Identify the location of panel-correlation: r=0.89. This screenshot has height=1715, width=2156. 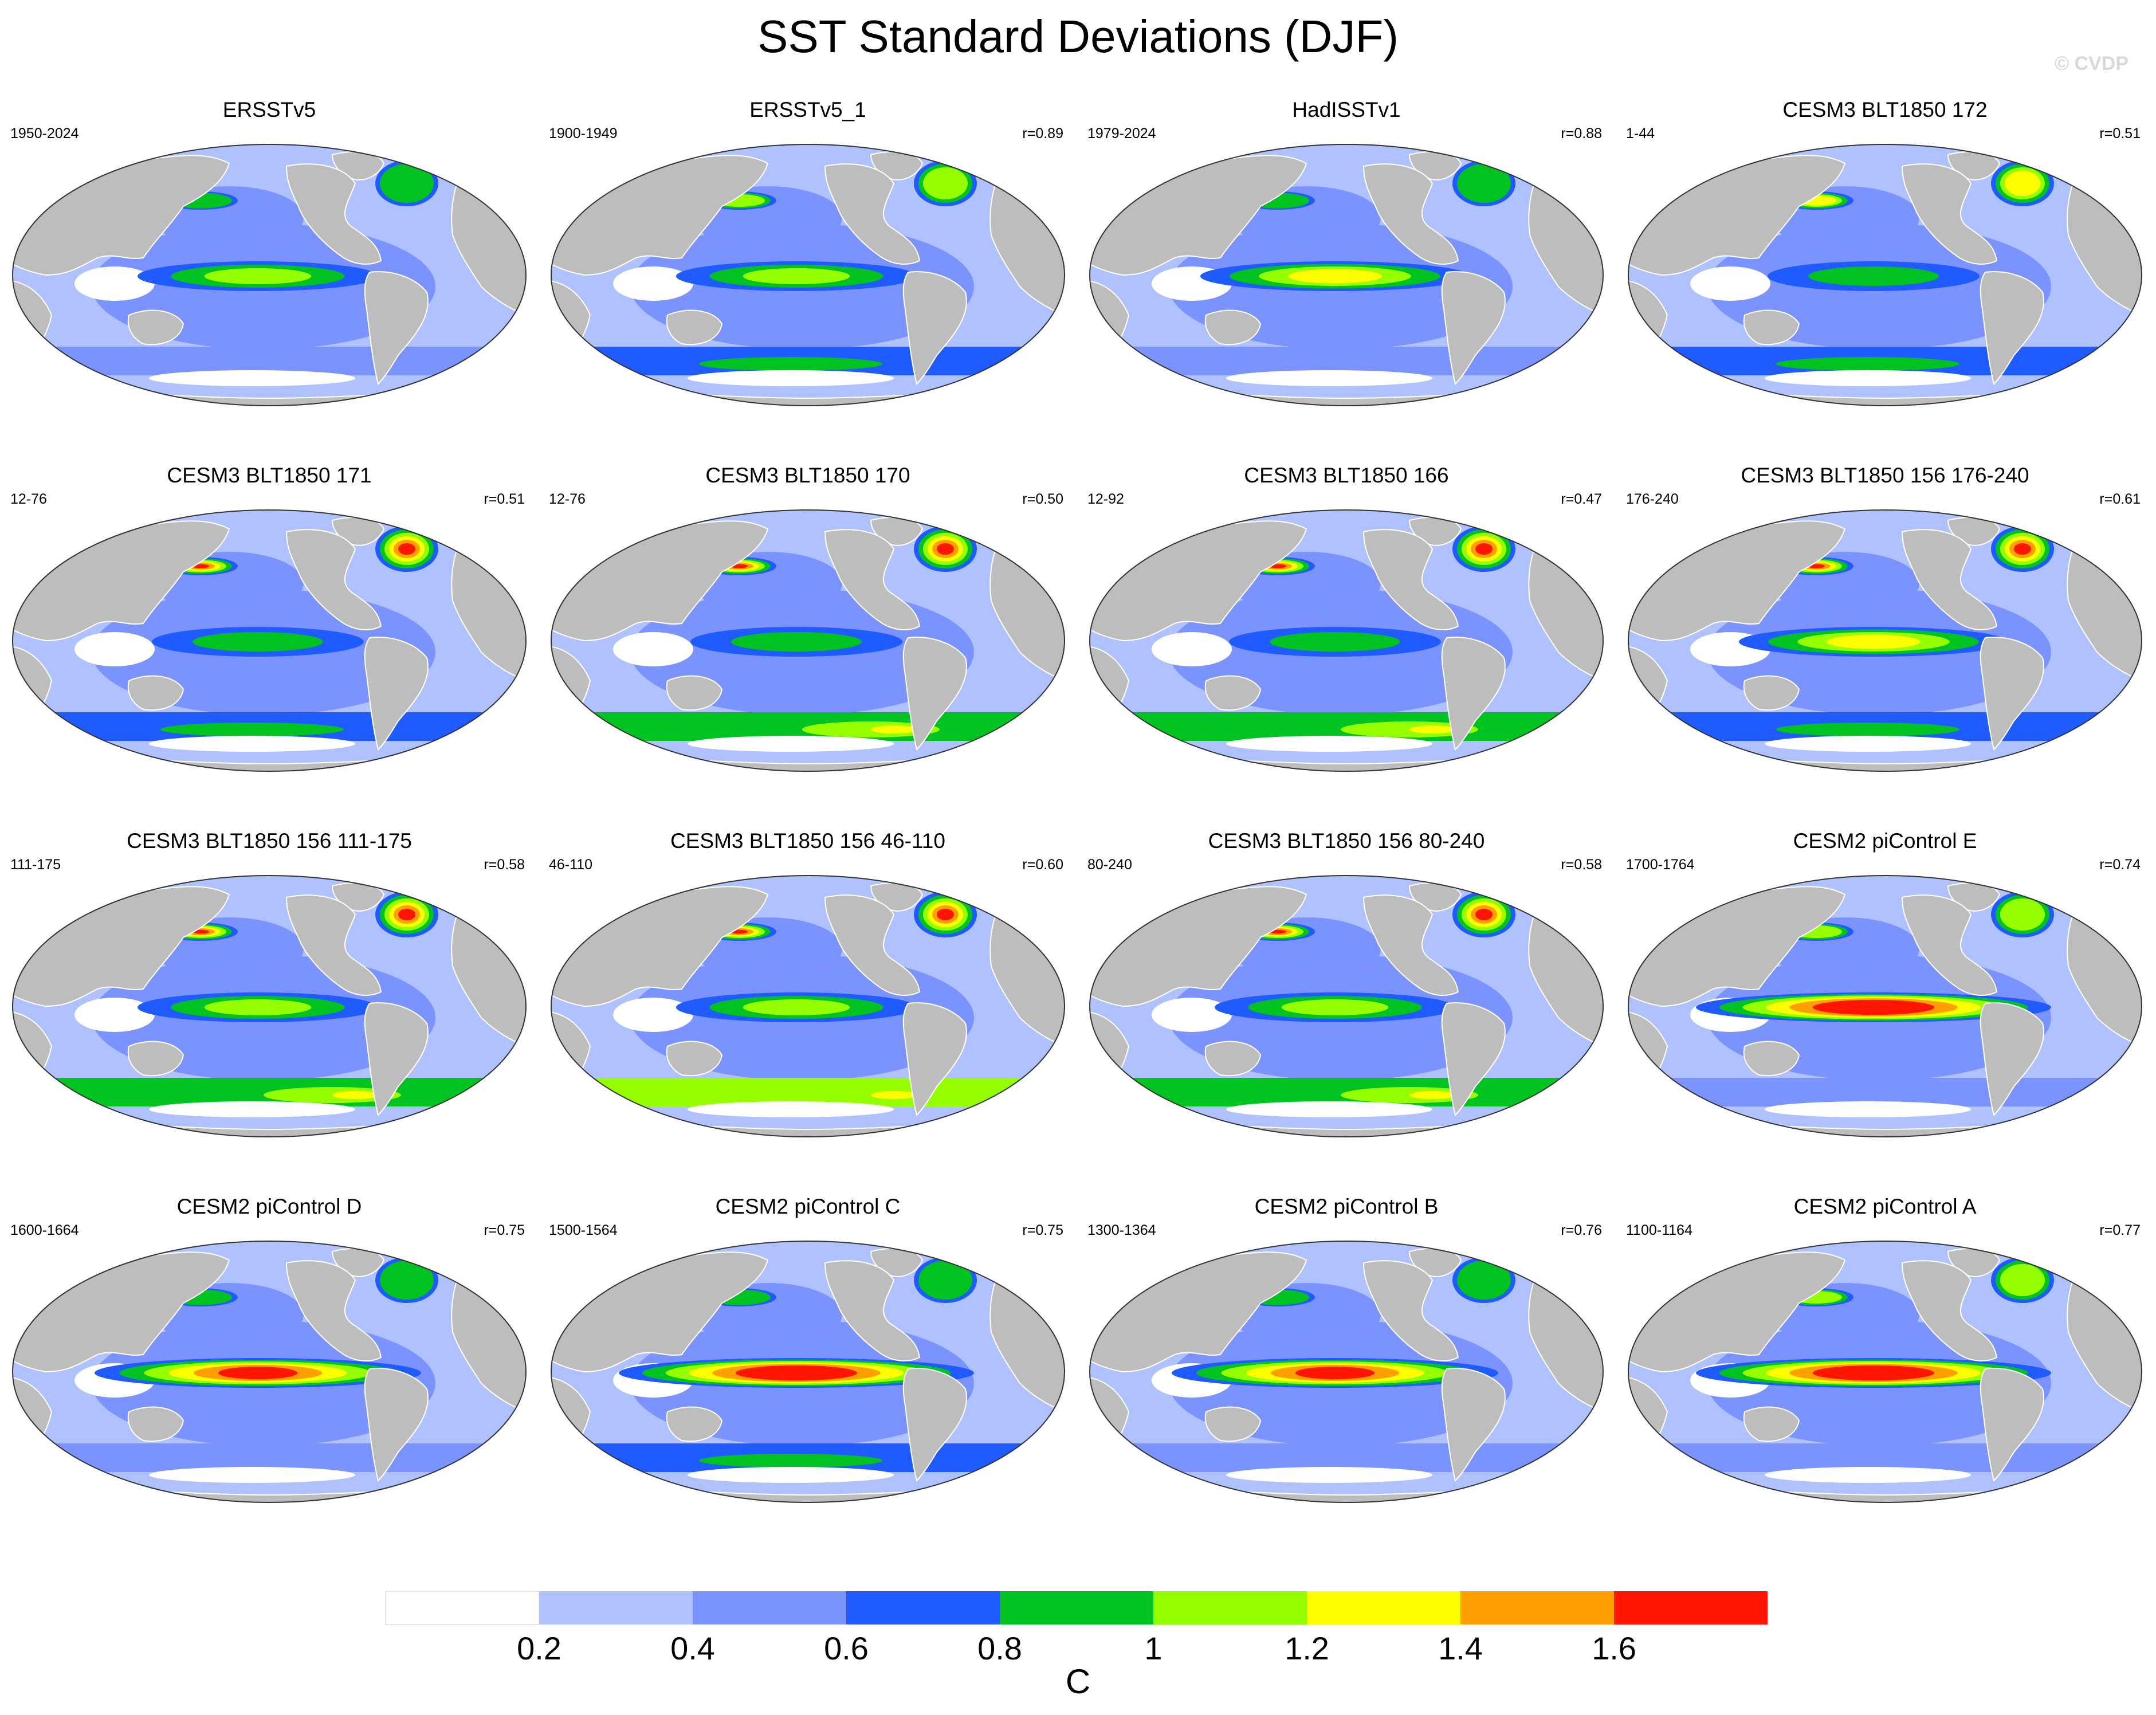
(1042, 133).